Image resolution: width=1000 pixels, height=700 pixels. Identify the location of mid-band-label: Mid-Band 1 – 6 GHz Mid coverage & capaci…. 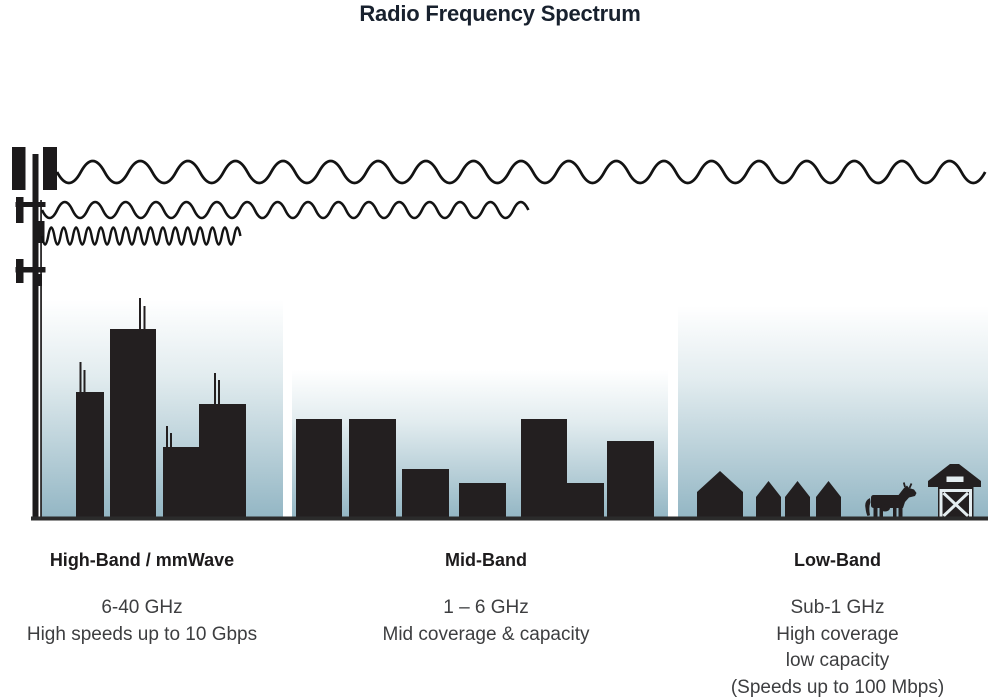
(486, 599).